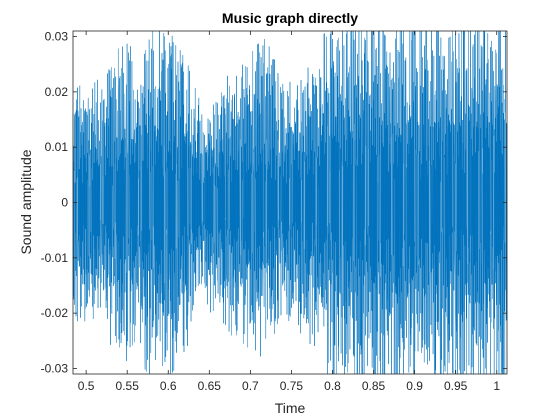 This screenshot has width=560, height=420. Describe the element at coordinates (456, 386) in the screenshot. I see `x-tick-label: 0.95` at that location.